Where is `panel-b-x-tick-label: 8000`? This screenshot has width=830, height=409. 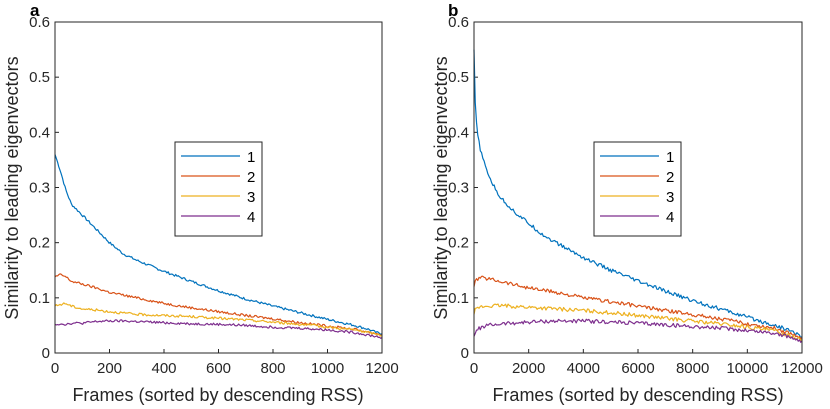
panel-b-x-tick-label: 8000 is located at coordinates (692, 368).